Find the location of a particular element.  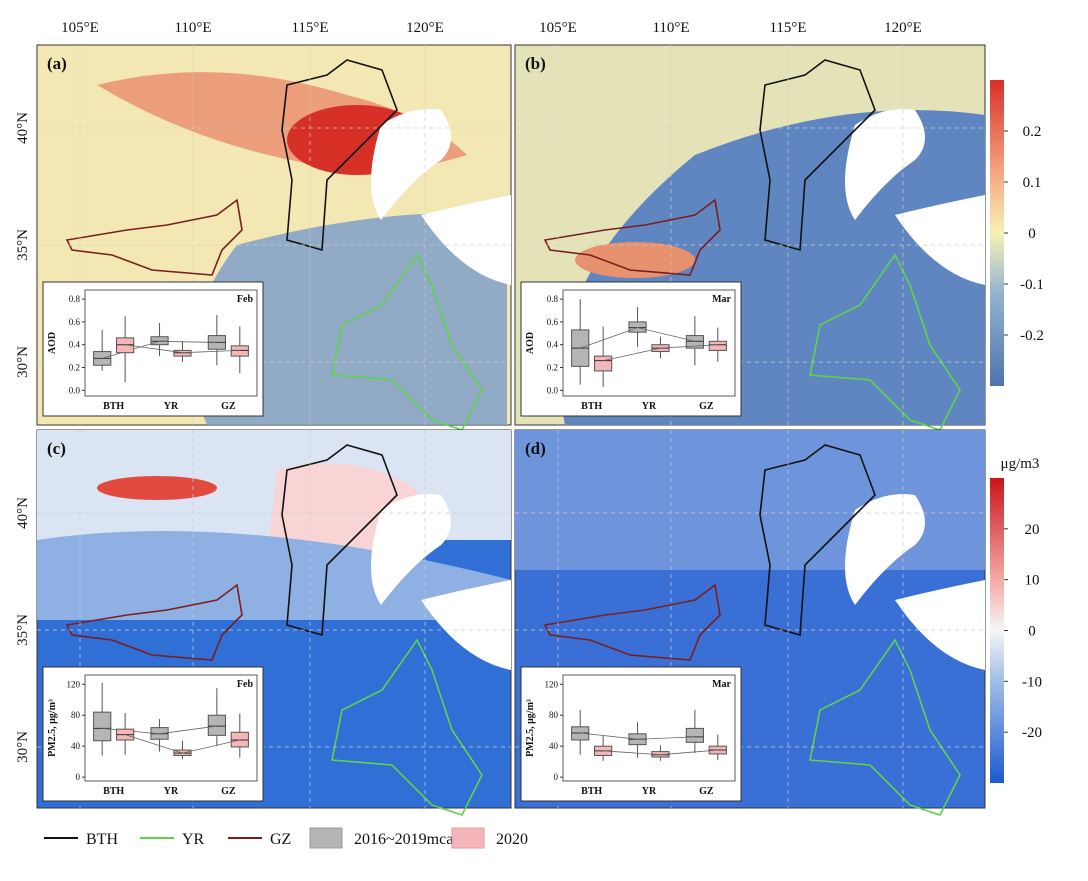

panel-label: (a) is located at coordinates (57, 63).